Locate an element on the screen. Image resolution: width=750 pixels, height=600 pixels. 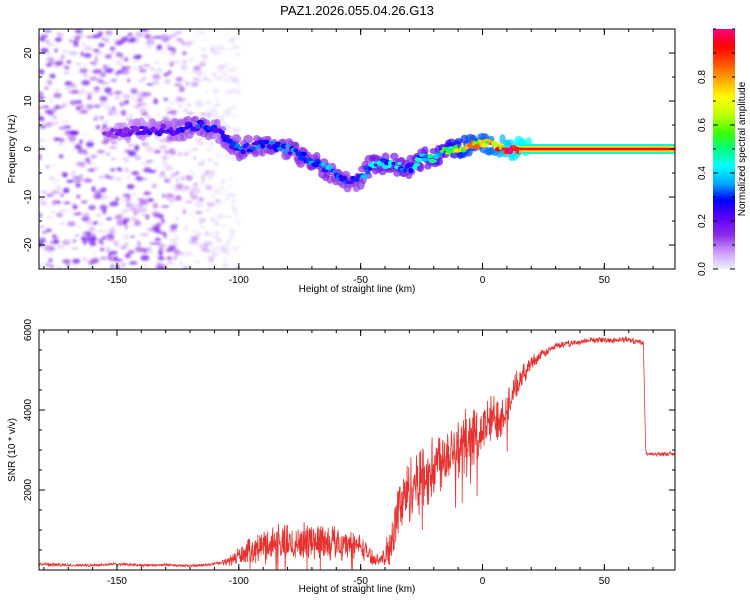
spectrogram-ridge-halo is located at coordinates (213, 135).